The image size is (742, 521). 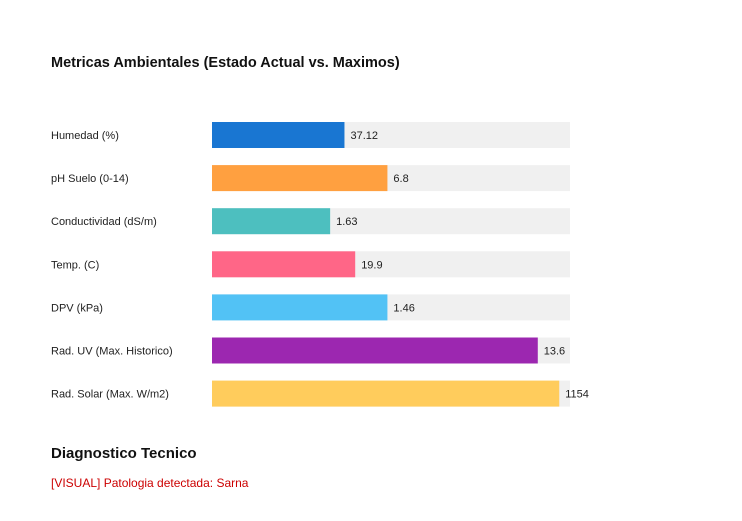 What do you see at coordinates (77, 308) in the screenshot?
I see `category-label: DPV (kPa)` at bounding box center [77, 308].